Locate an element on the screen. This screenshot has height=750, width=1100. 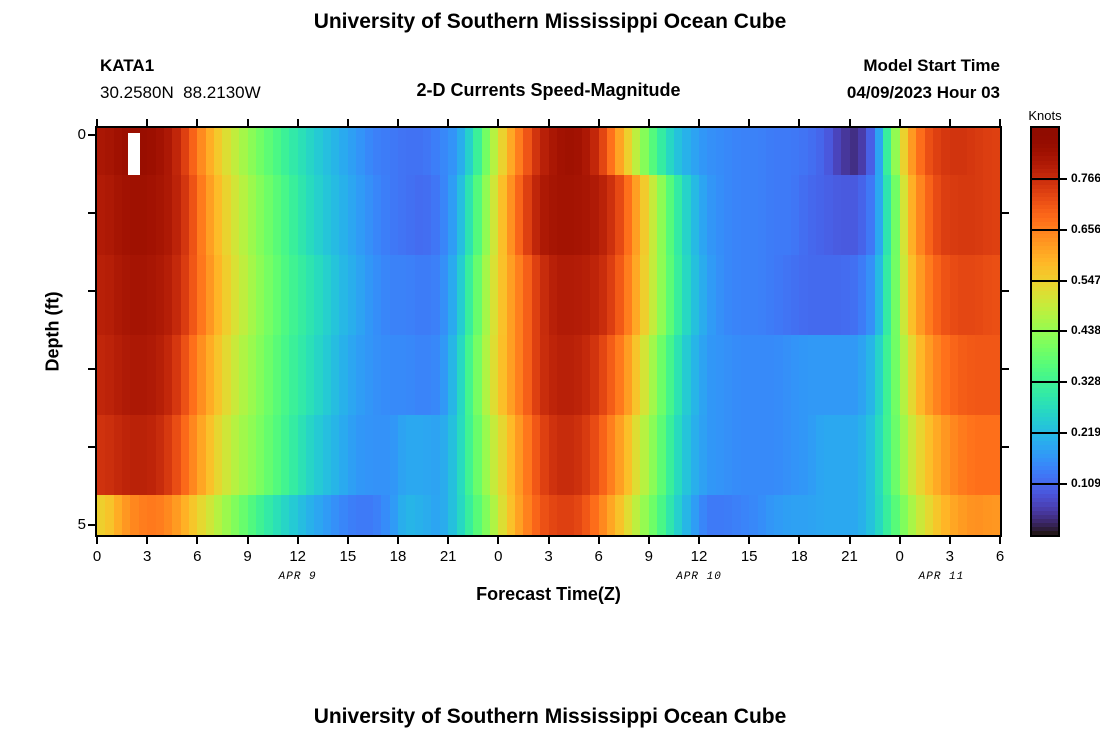
colorbar-units-label: Knots is located at coordinates (1045, 115).